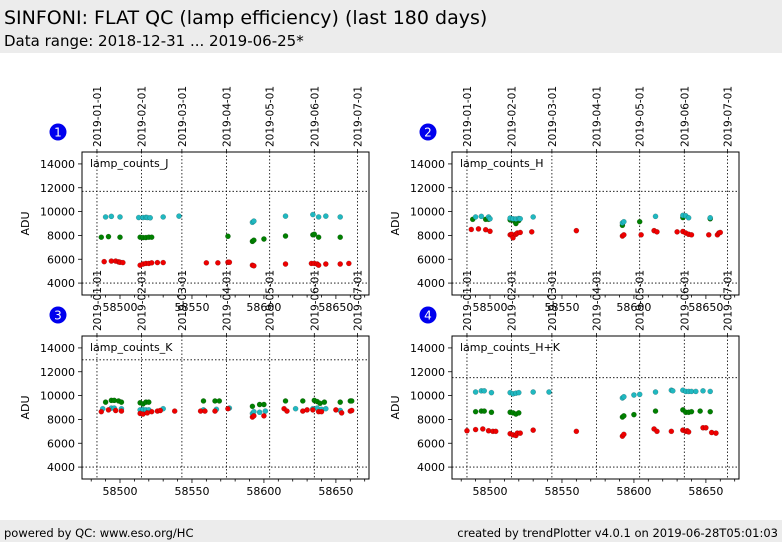  What do you see at coordinates (431, 235) in the screenshot?
I see `y-tick-label: 8000` at bounding box center [431, 235].